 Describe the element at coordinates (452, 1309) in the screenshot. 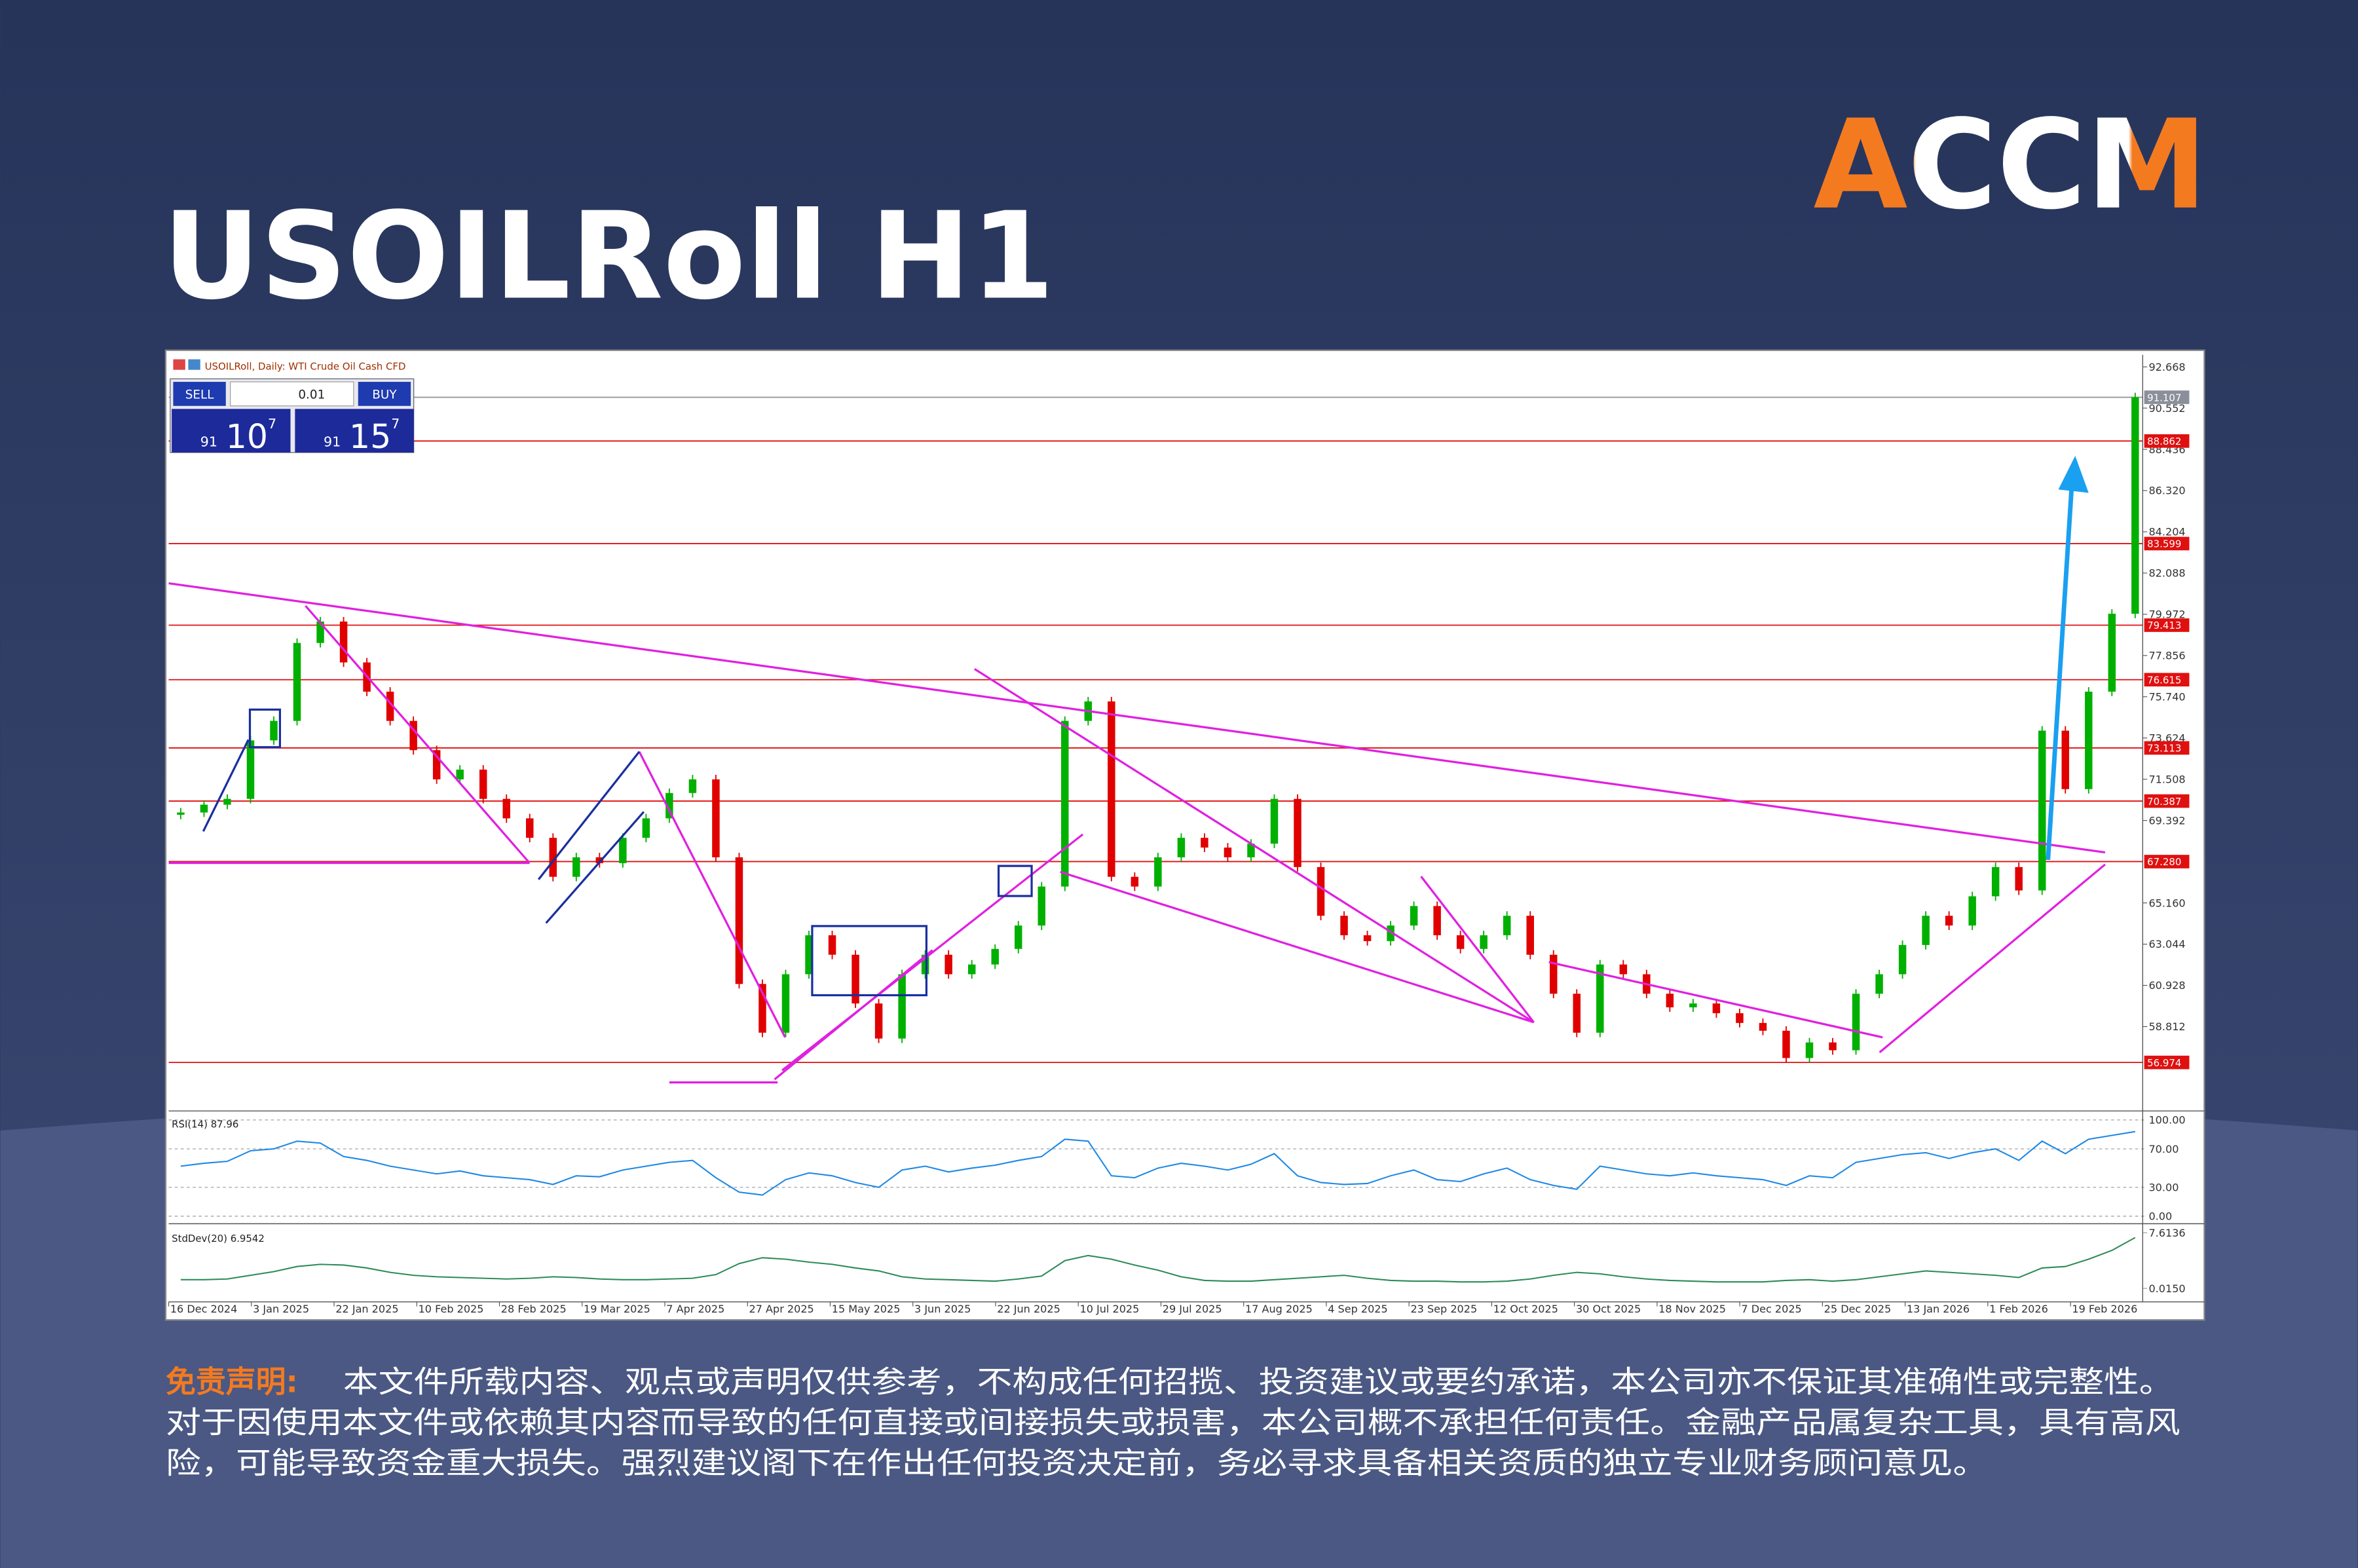

I see `x-tick-label: 10 Feb 2025` at that location.